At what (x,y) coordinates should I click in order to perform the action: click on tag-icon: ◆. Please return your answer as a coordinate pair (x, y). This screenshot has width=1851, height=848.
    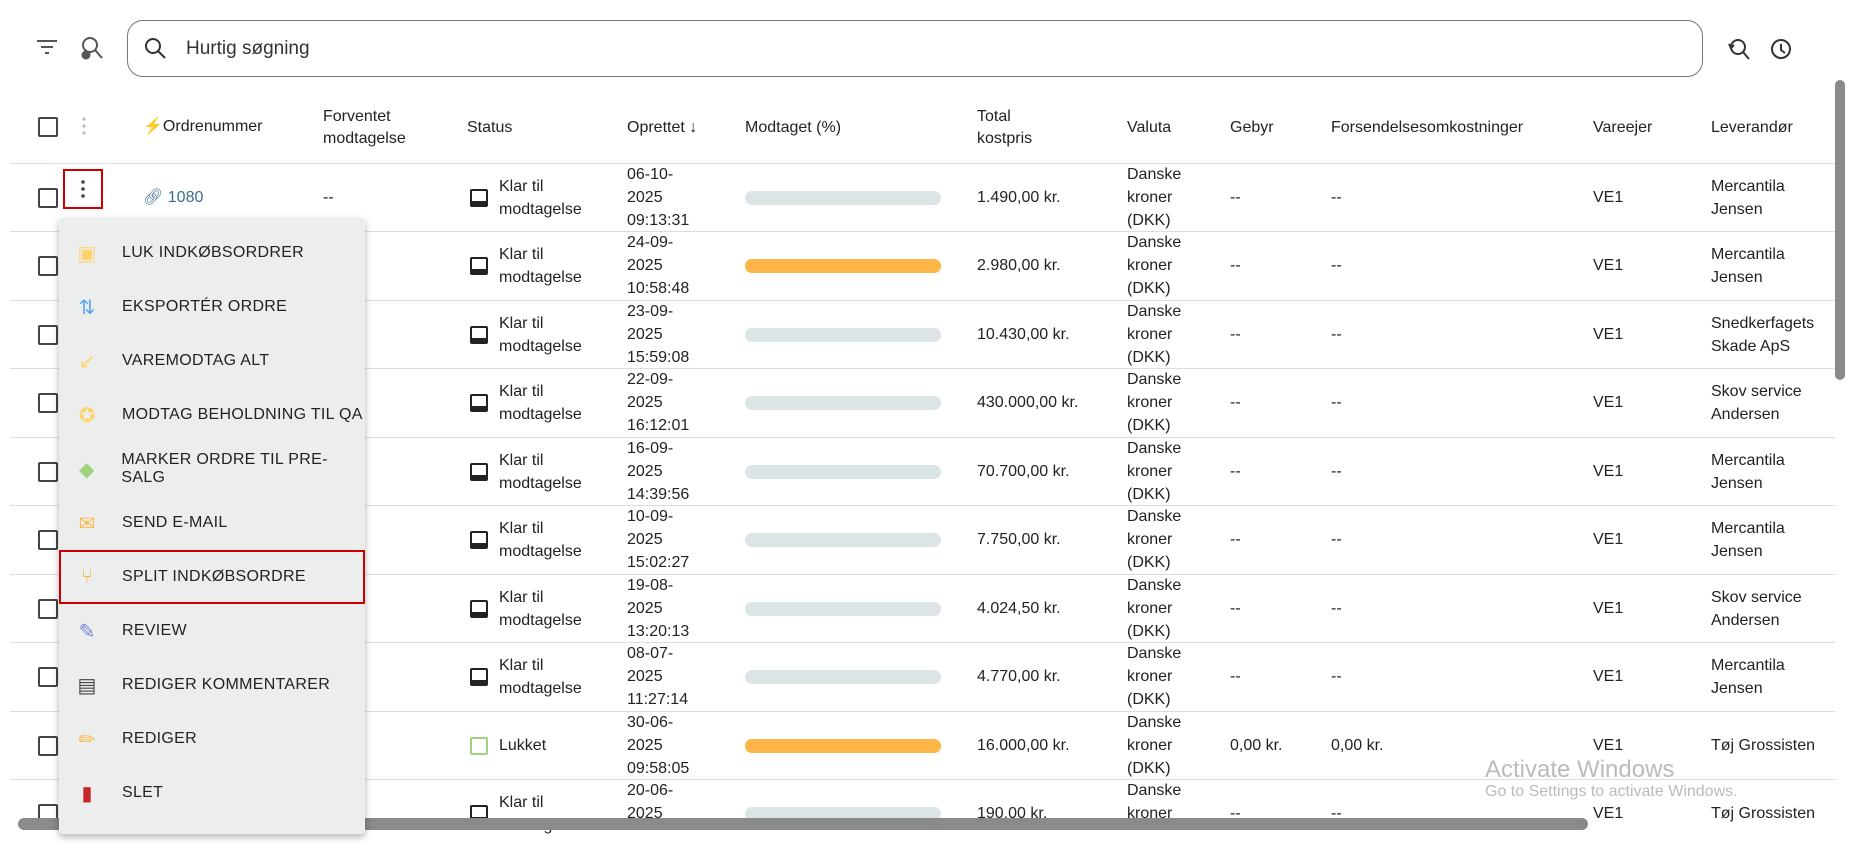
    Looking at the image, I should click on (86, 469).